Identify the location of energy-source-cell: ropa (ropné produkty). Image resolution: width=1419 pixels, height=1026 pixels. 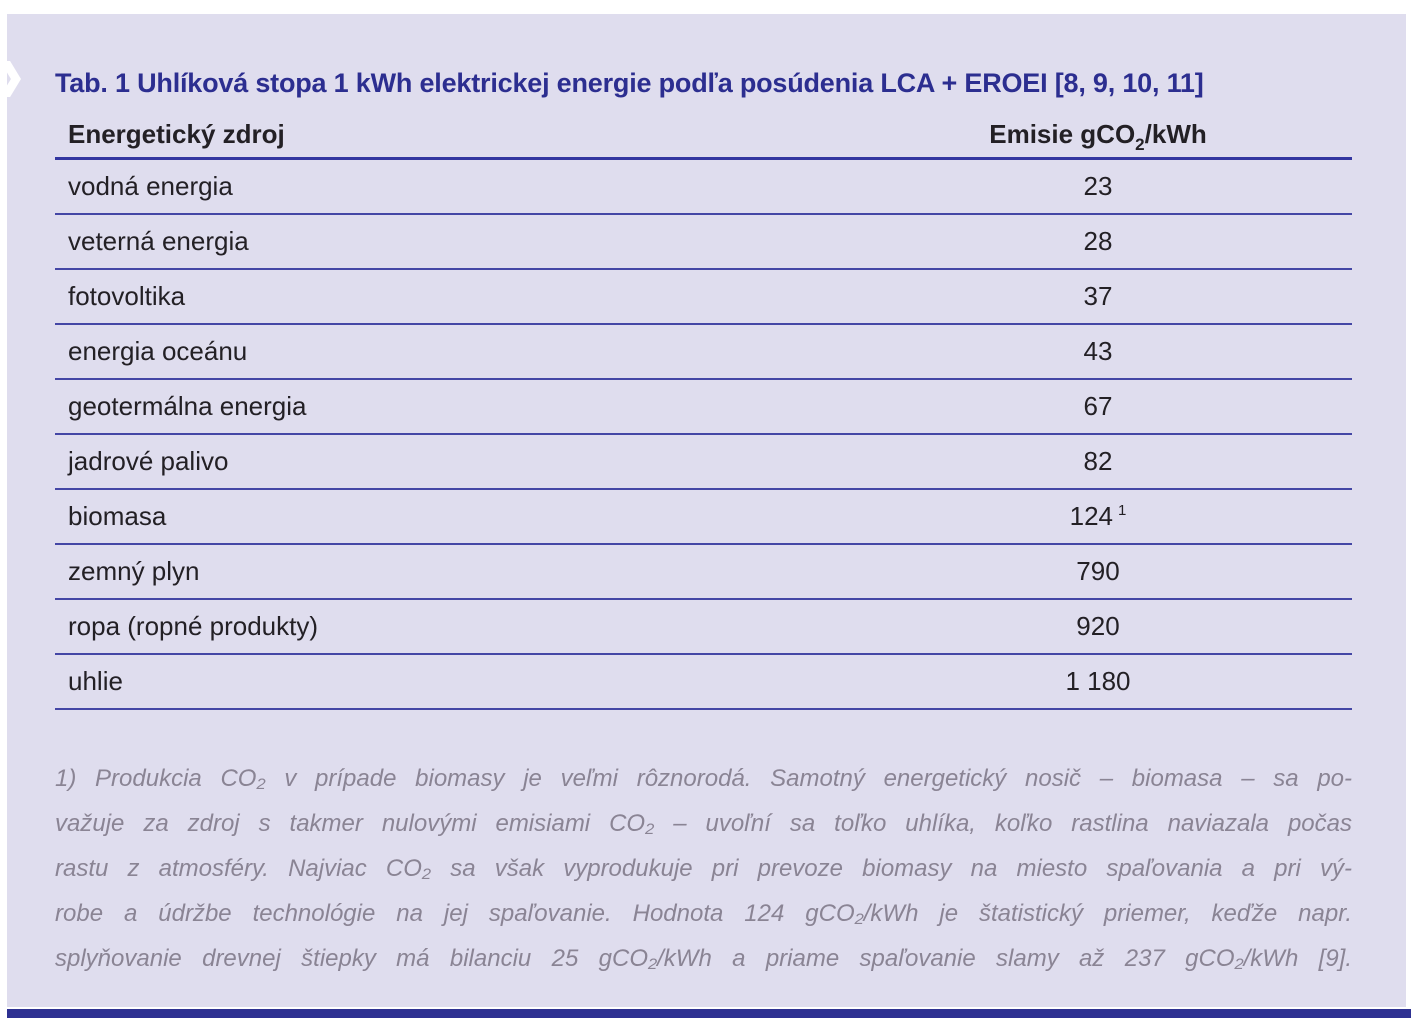
(193, 626).